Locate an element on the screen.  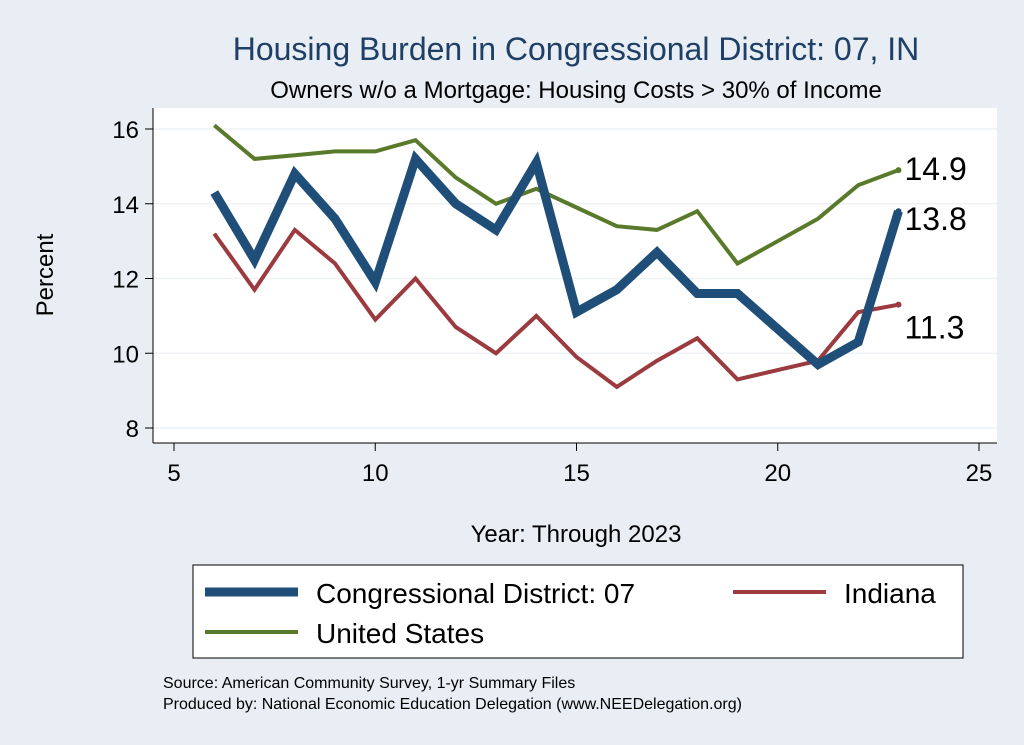
x-tick-label: 25 is located at coordinates (979, 473).